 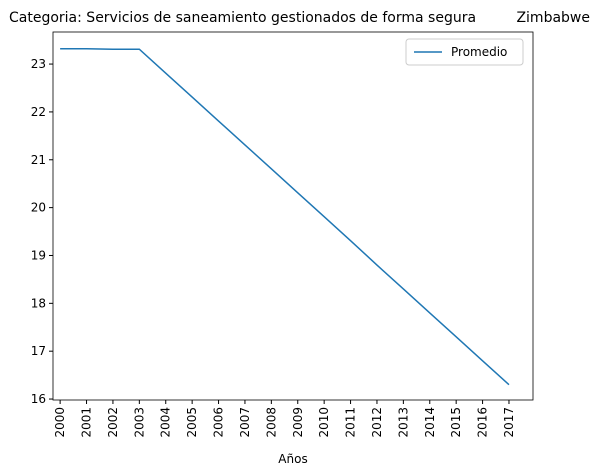 What do you see at coordinates (298, 422) in the screenshot?
I see `x-tick-label: 2009` at bounding box center [298, 422].